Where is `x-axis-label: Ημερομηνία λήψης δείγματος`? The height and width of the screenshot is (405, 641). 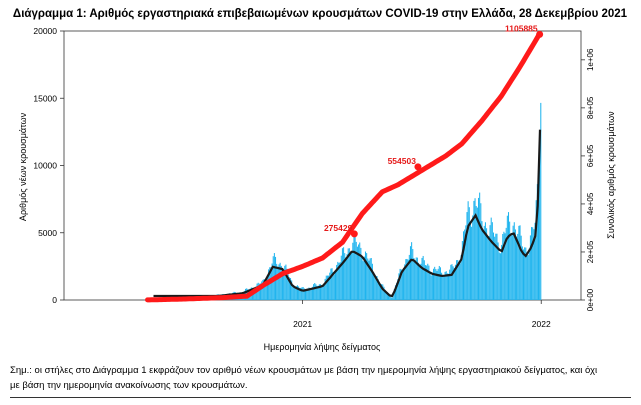 x-axis-label: Ημερομηνία λήψης δείγματος is located at coordinates (322, 347).